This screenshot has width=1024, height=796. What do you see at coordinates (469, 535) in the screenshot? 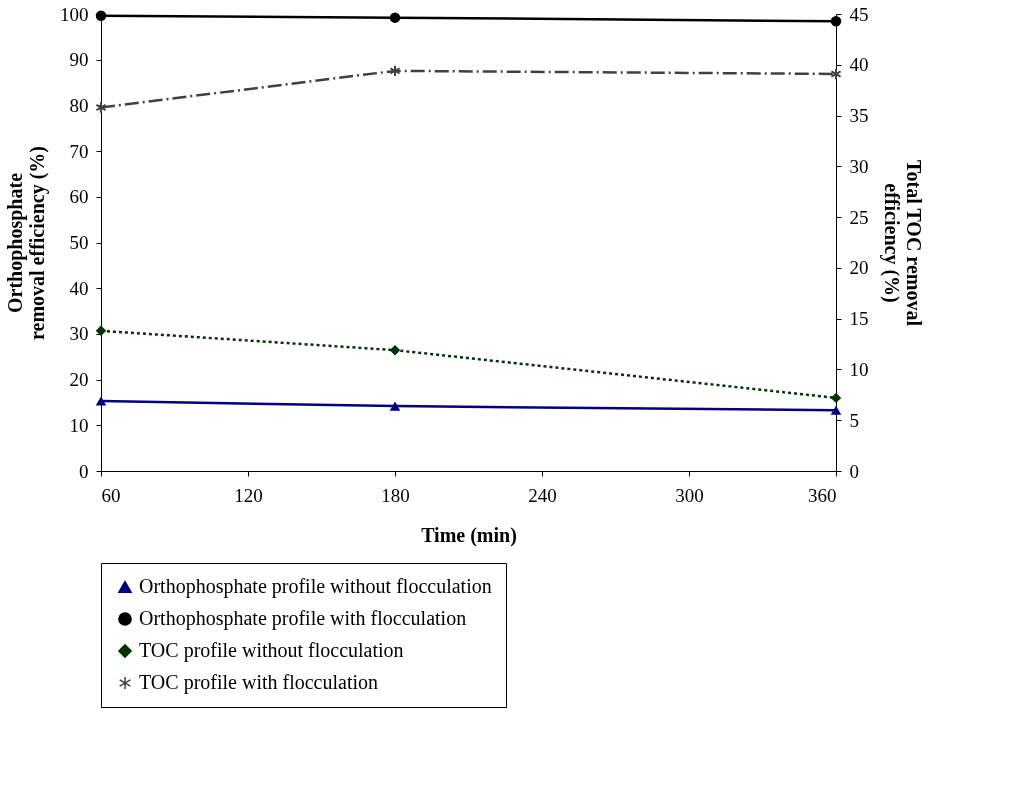
I see `x-axis-title: Time (min)` at bounding box center [469, 535].